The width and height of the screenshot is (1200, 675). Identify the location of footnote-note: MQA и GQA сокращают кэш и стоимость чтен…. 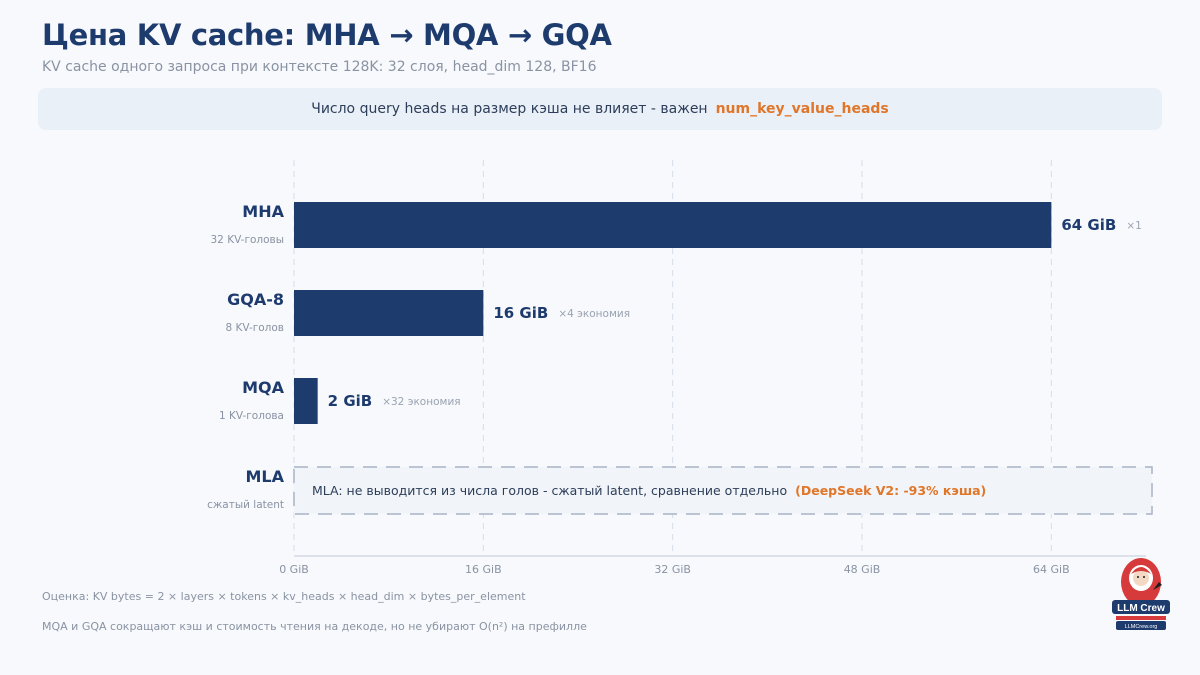
(314, 626).